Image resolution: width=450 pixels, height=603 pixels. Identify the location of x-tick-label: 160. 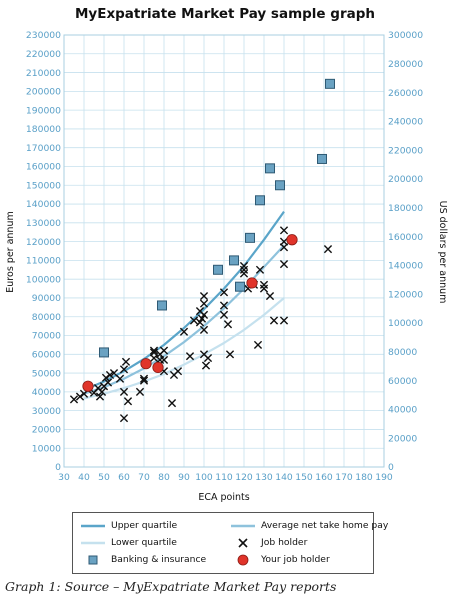
(324, 477).